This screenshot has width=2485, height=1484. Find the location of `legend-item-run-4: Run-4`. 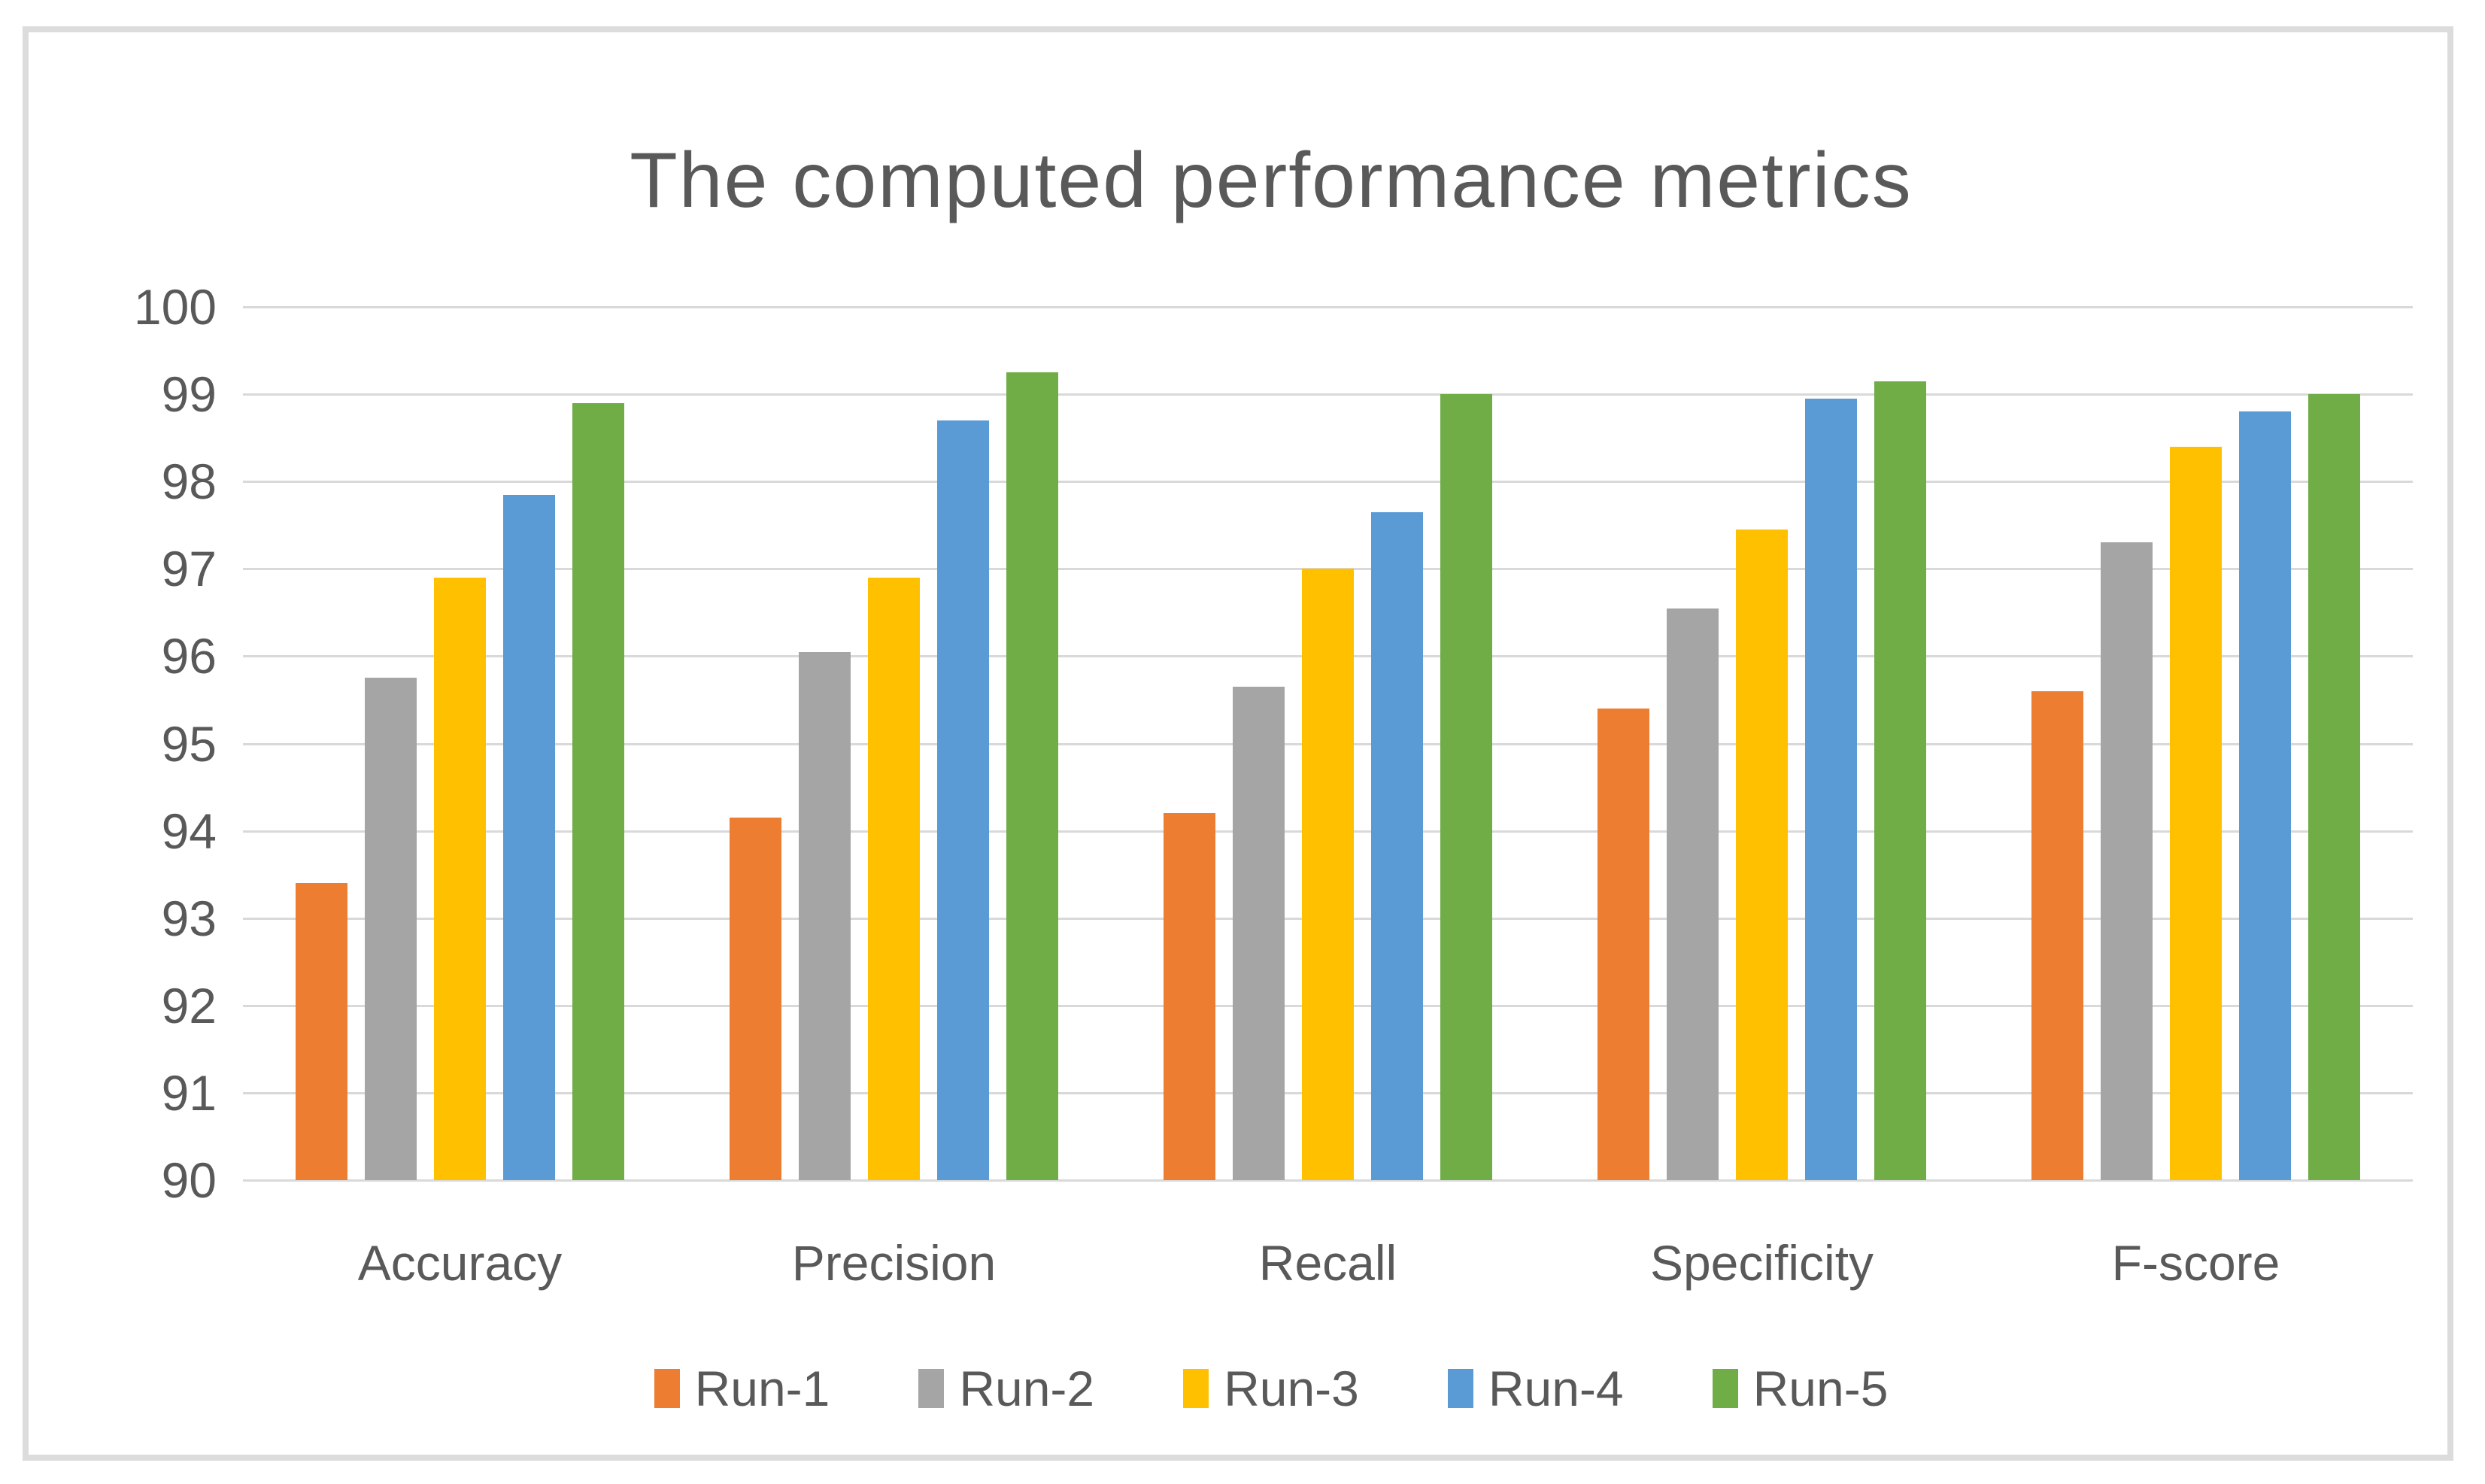

legend-item-run-4: Run-4 is located at coordinates (1535, 1388).